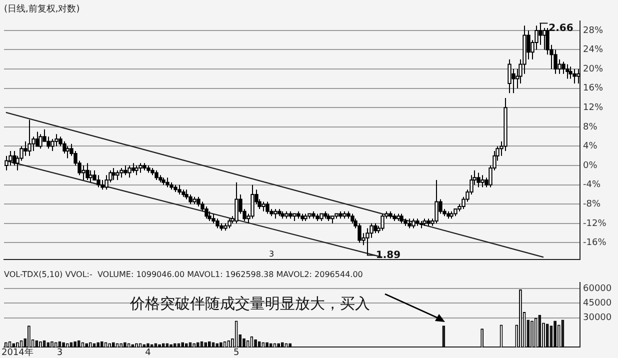 The height and width of the screenshot is (358, 618). I want to click on y-tick-label: 12%, so click(593, 107).